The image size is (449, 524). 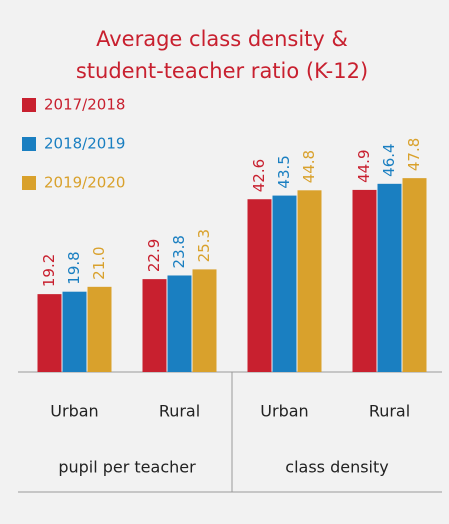 What do you see at coordinates (84, 183) in the screenshot?
I see `legend-text: 2019/2020` at bounding box center [84, 183].